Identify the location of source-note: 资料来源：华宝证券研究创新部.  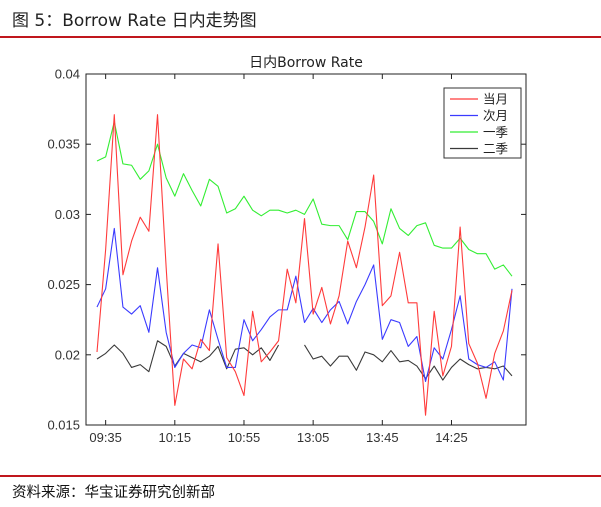
(113, 493).